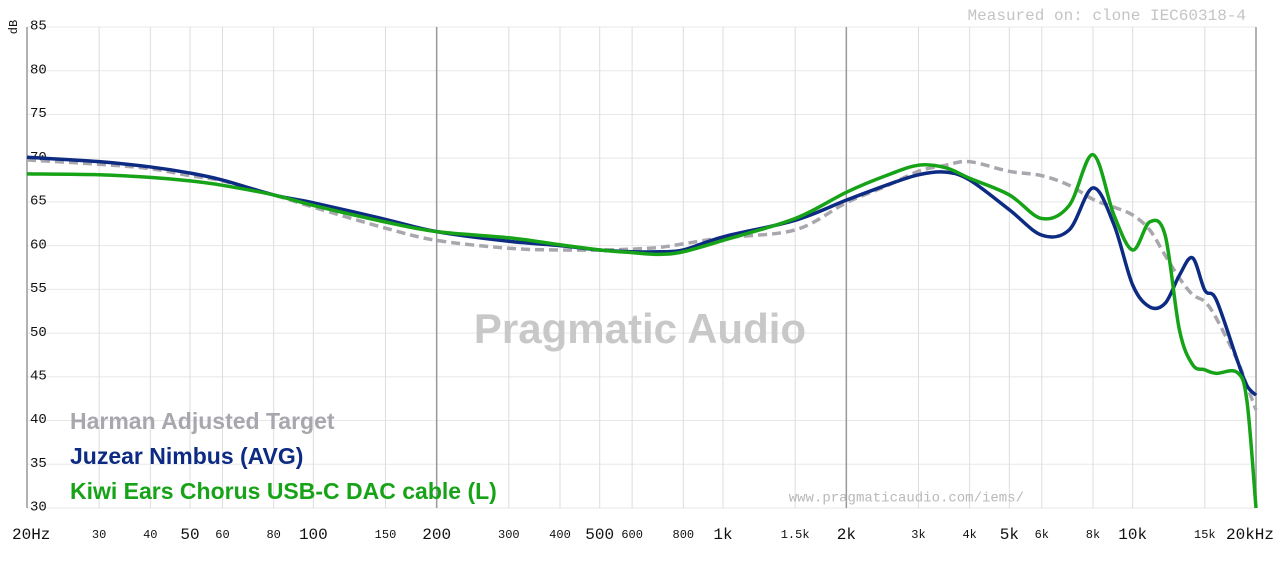 The height and width of the screenshot is (576, 1280). I want to click on x-tick-label: 20kHz, so click(1250, 535).